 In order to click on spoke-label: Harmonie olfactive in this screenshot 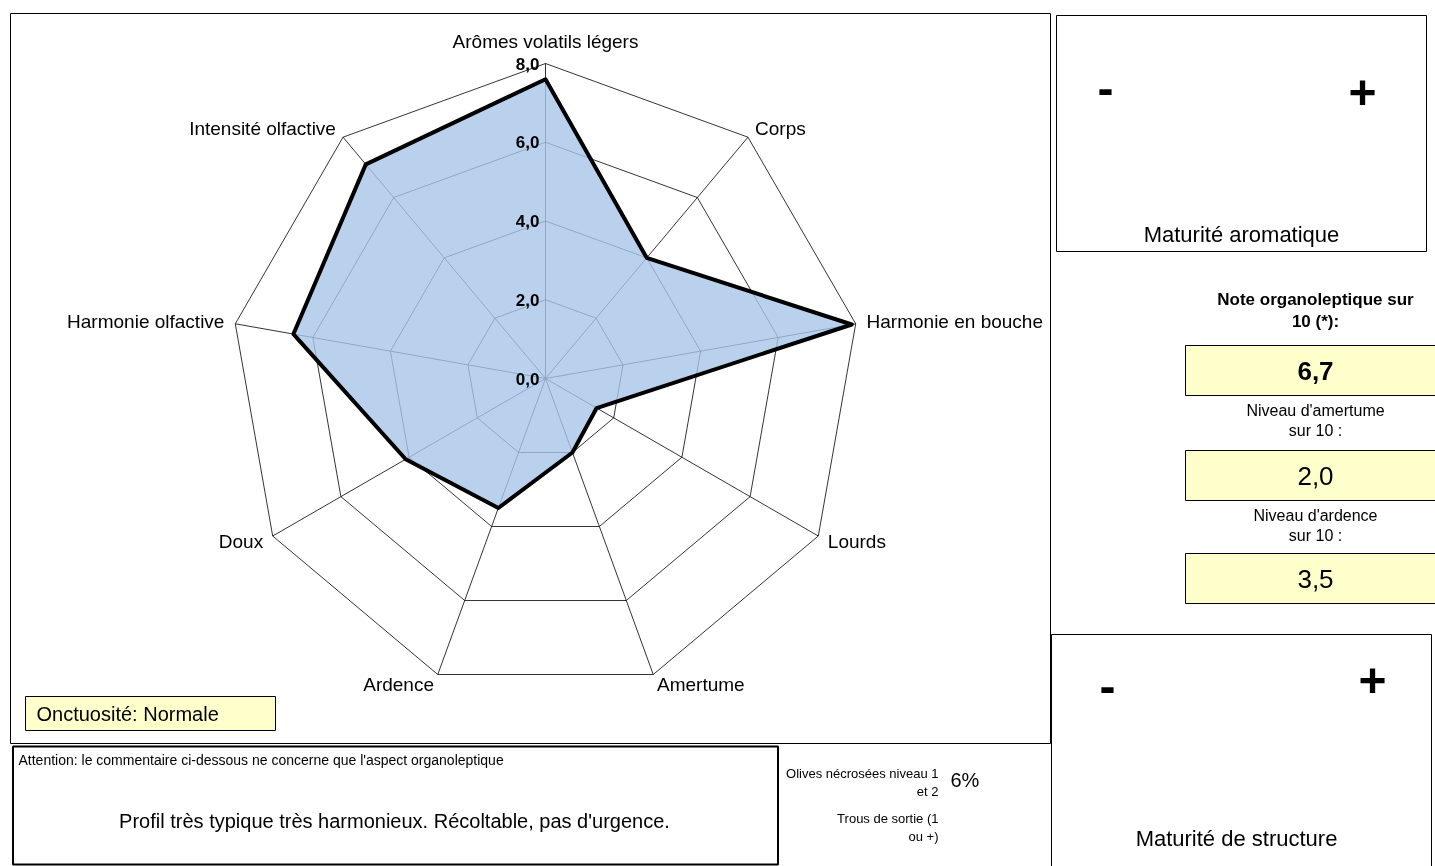, I will do `click(146, 322)`.